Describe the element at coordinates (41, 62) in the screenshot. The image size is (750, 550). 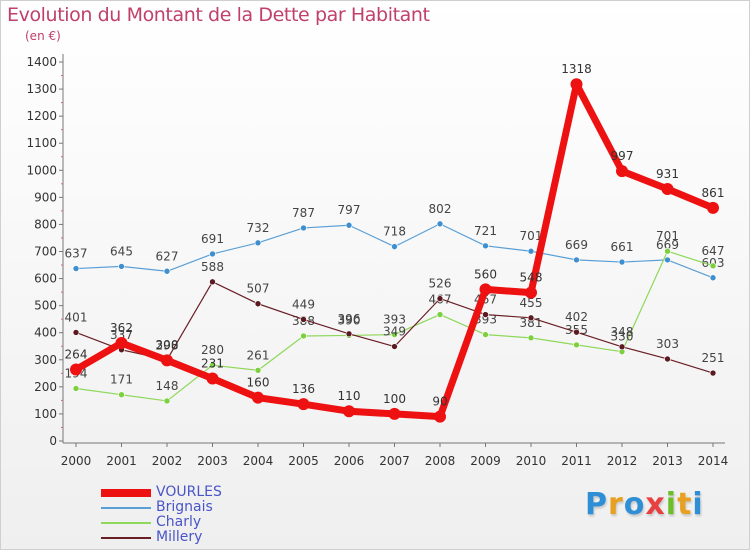
I see `y-tick-label: 1400` at that location.